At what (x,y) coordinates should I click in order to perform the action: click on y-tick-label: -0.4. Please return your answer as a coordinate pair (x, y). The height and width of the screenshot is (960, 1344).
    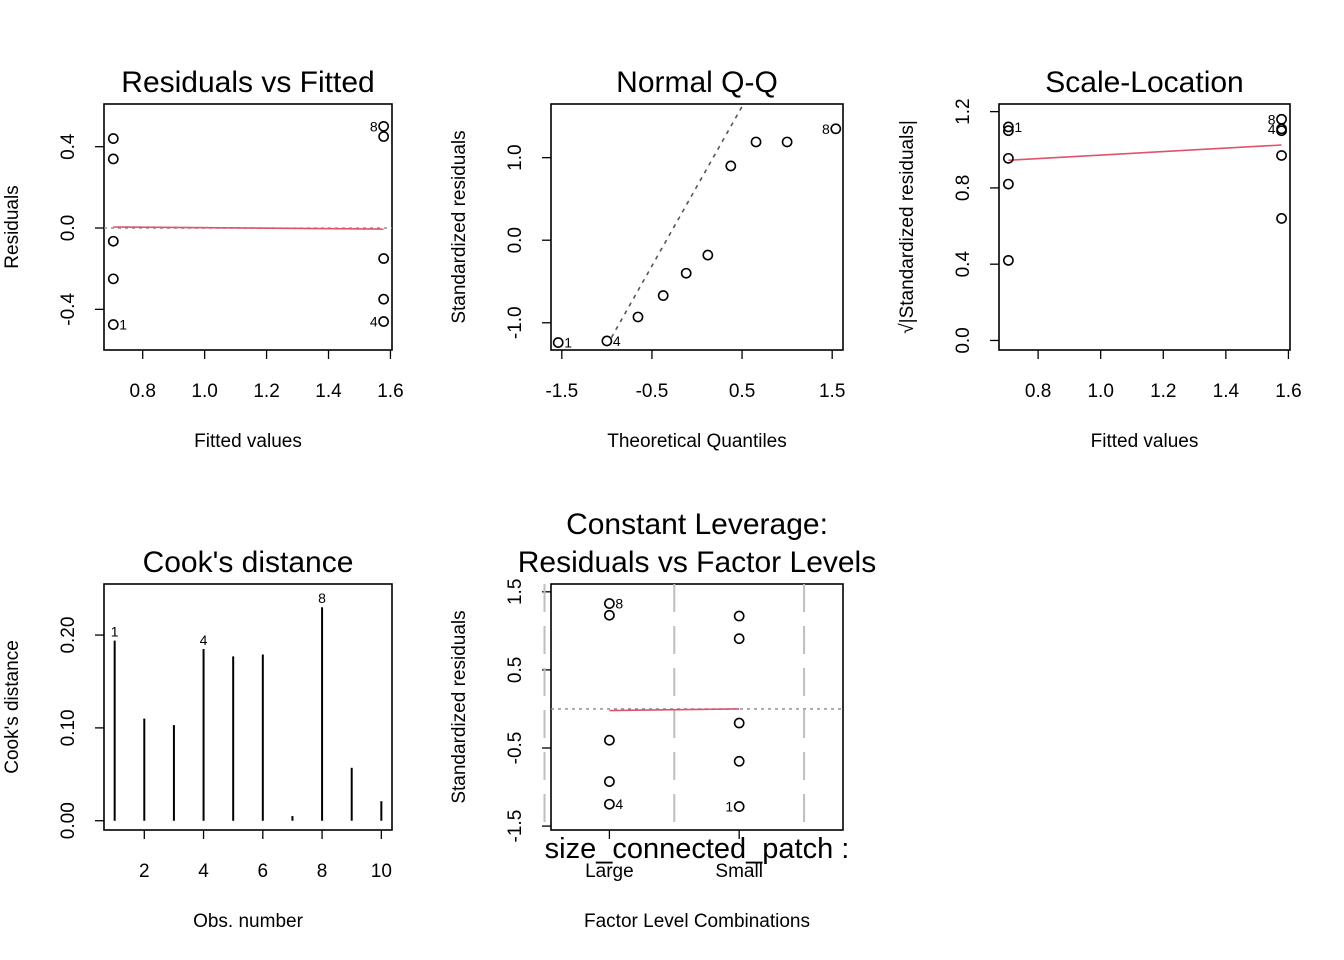
    Looking at the image, I should click on (68, 309).